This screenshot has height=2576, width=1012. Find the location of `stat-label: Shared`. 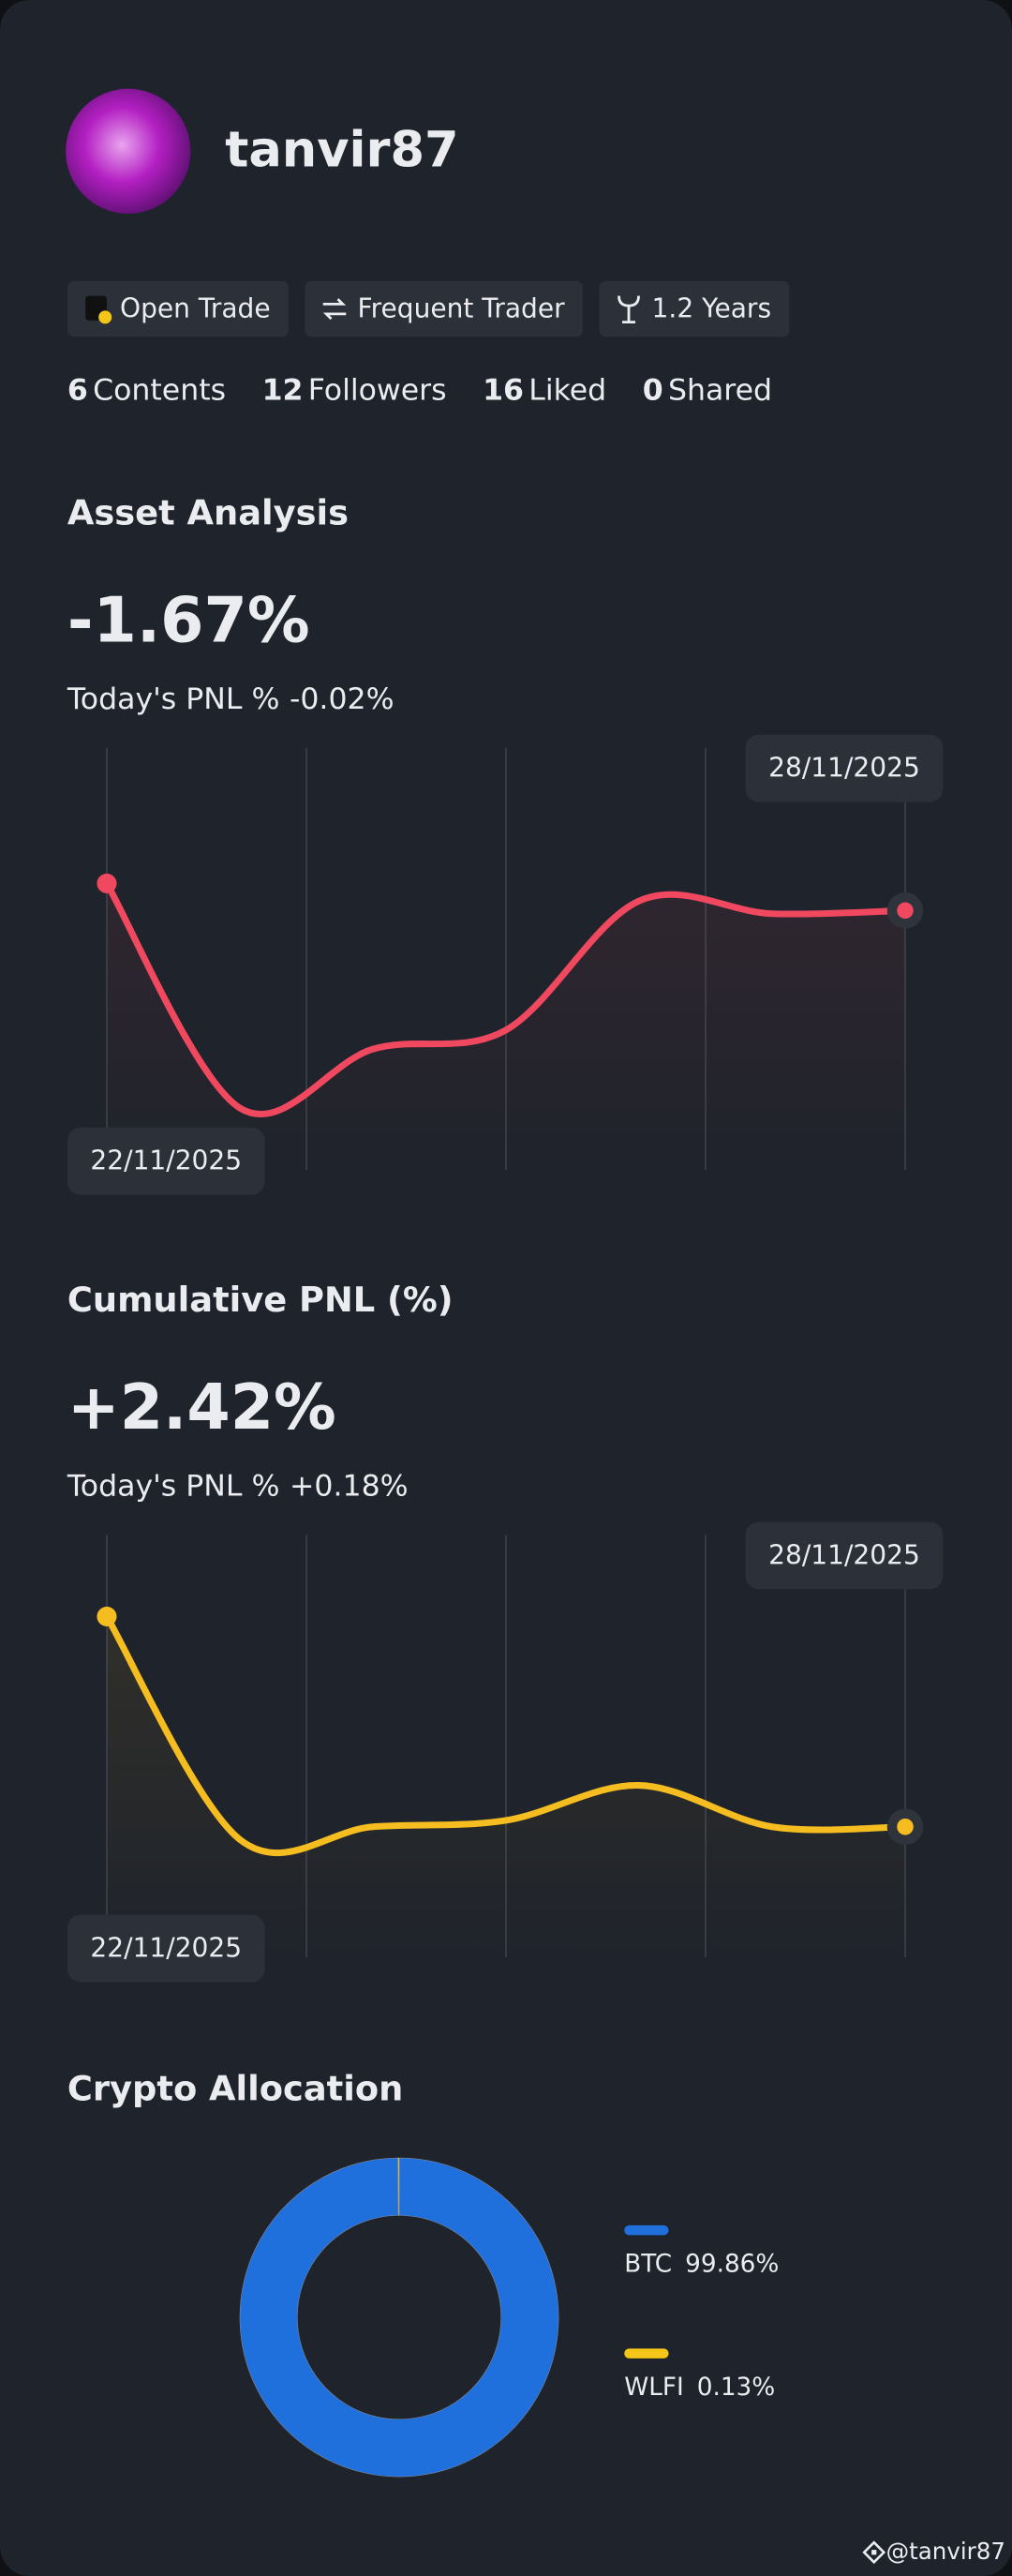

stat-label: Shared is located at coordinates (720, 390).